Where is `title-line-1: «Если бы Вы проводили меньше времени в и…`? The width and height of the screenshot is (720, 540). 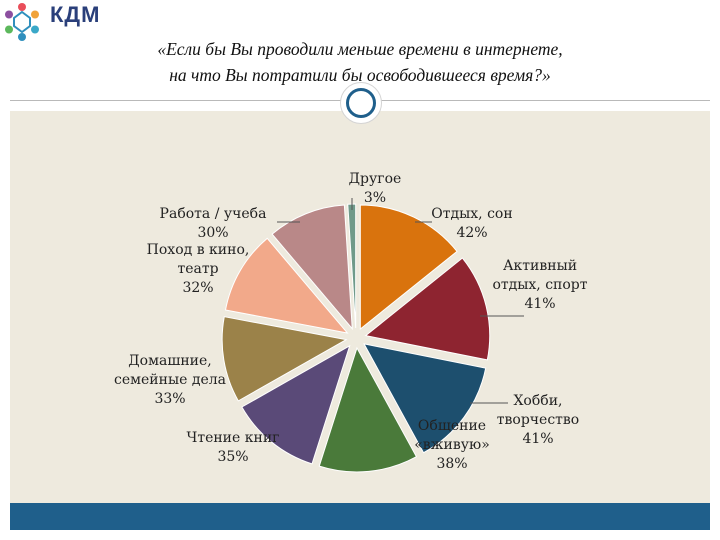
title-line-1: «Если бы Вы проводили меньше времени в и… is located at coordinates (360, 49).